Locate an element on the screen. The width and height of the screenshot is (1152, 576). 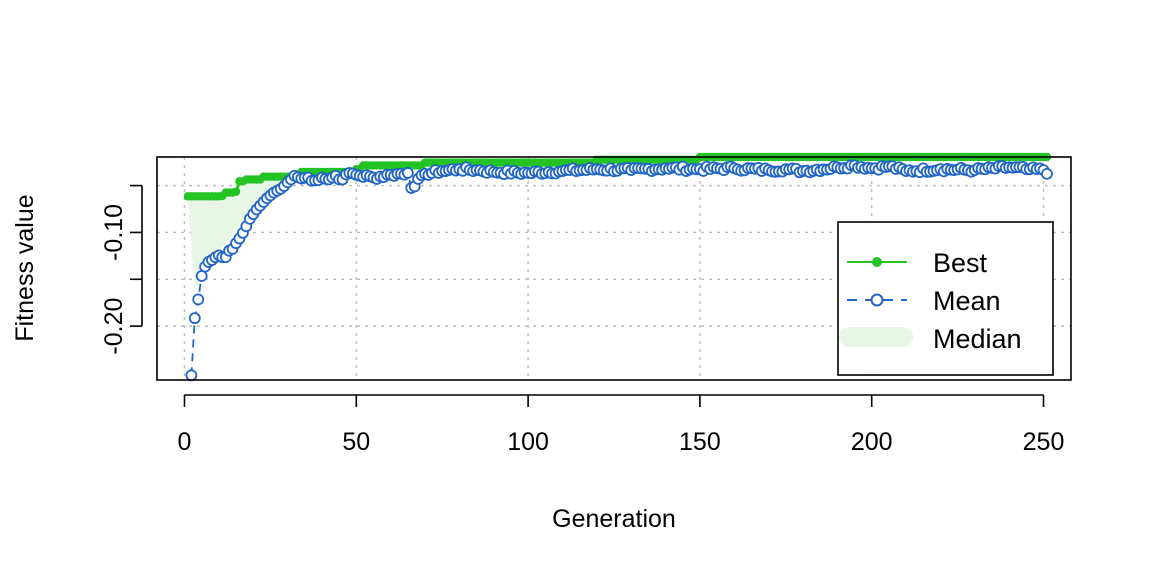
legend-mean-point is located at coordinates (877, 300).